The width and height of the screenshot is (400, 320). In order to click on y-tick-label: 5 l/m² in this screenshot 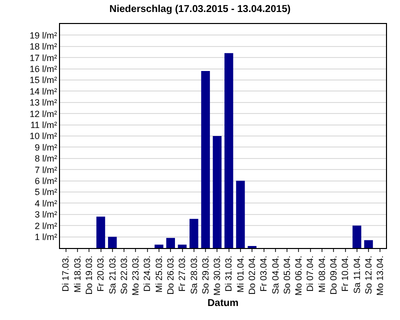, I will do `click(46, 192)`.